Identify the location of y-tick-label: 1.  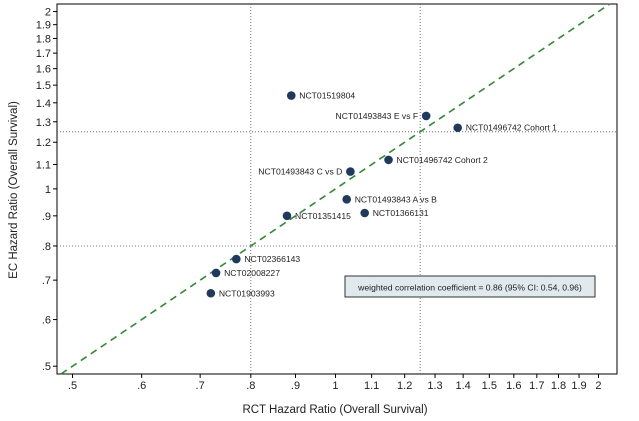
(48, 190).